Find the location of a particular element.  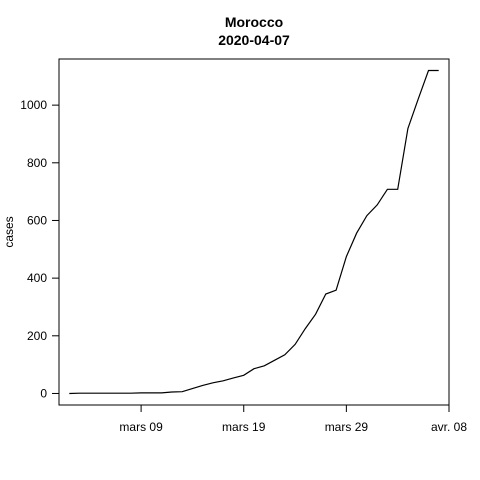

y-axis: 0 200 400 600 800 1000 is located at coordinates (39, 249).